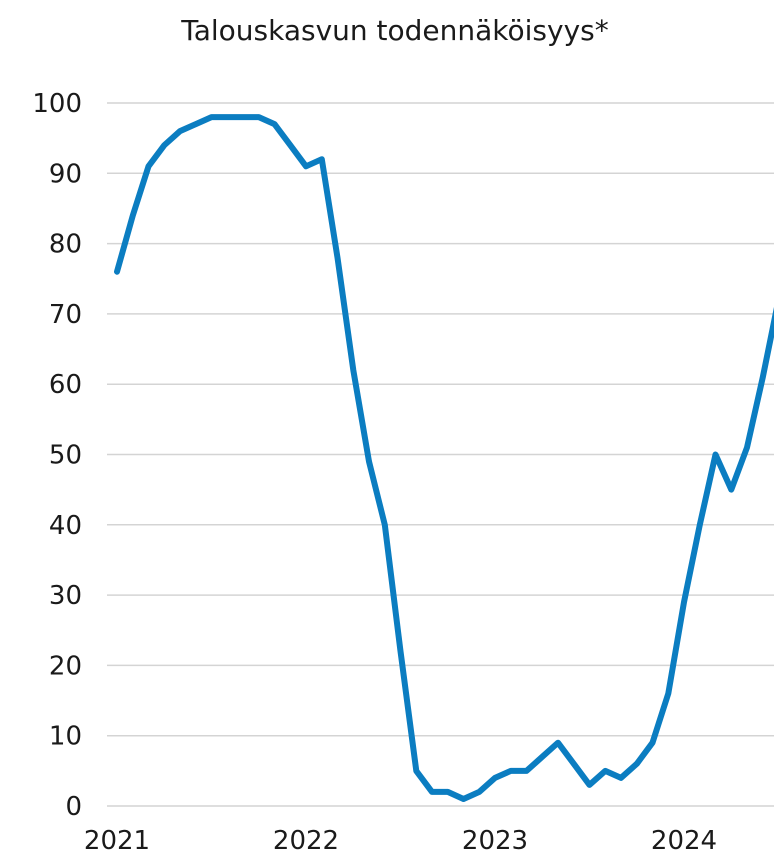 The width and height of the screenshot is (774, 859). What do you see at coordinates (65, 385) in the screenshot?
I see `y-tick-label: 60` at bounding box center [65, 385].